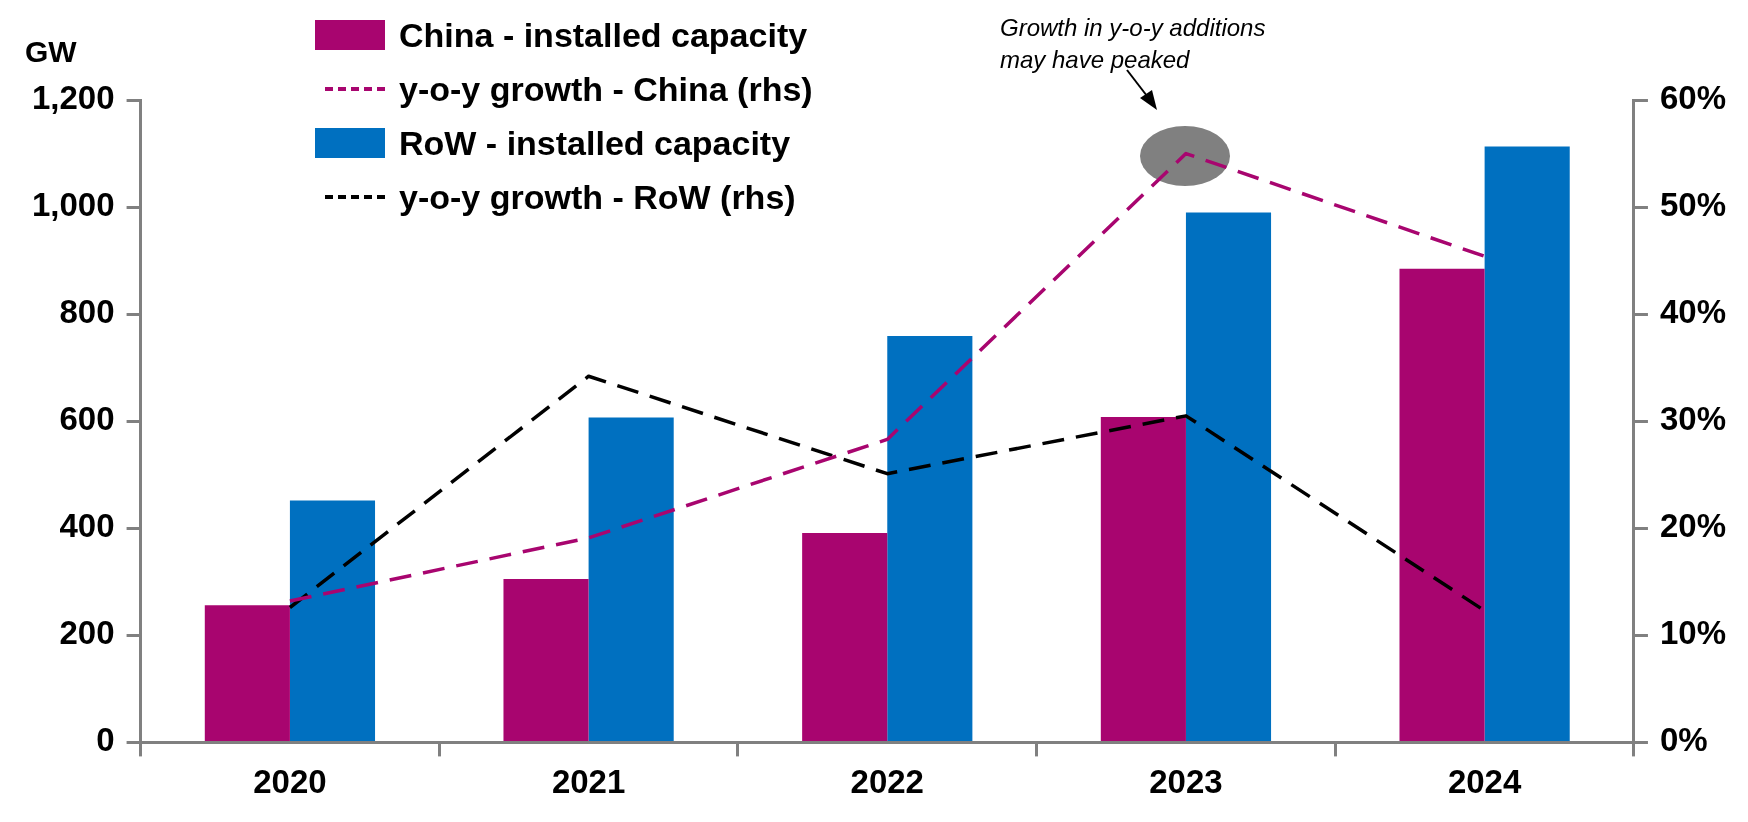 The width and height of the screenshot is (1748, 822). I want to click on y-tick-label: 600, so click(87, 419).